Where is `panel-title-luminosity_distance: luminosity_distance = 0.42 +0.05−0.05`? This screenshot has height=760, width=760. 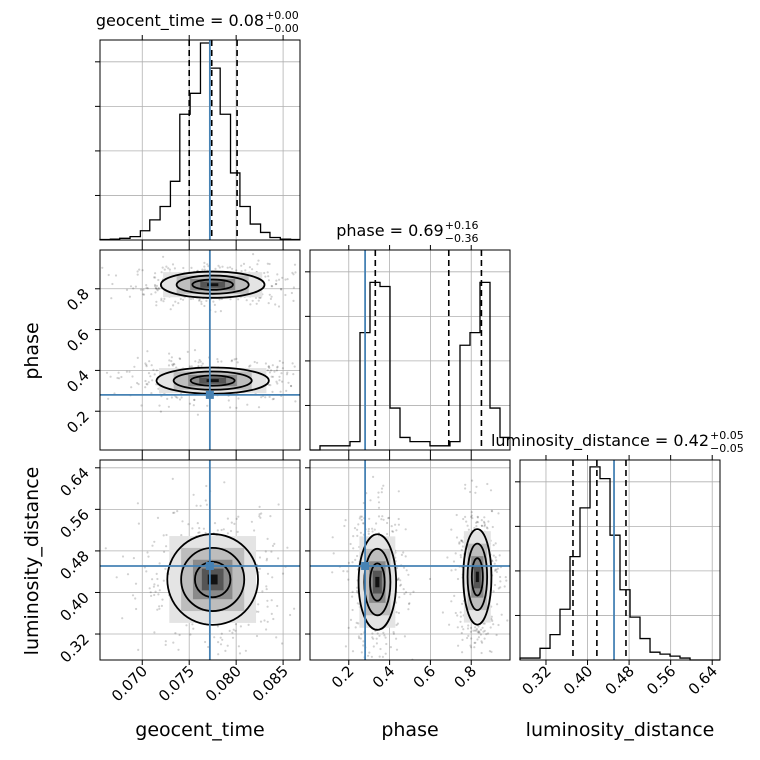 panel-title-luminosity_distance: luminosity_distance = 0.42 +0.05−0.05 is located at coordinates (617, 442).